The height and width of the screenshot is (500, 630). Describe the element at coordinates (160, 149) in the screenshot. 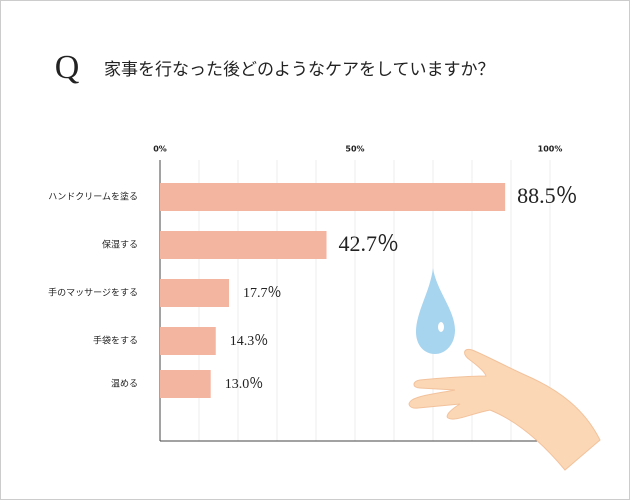

I see `x-tick-label: 0%` at that location.